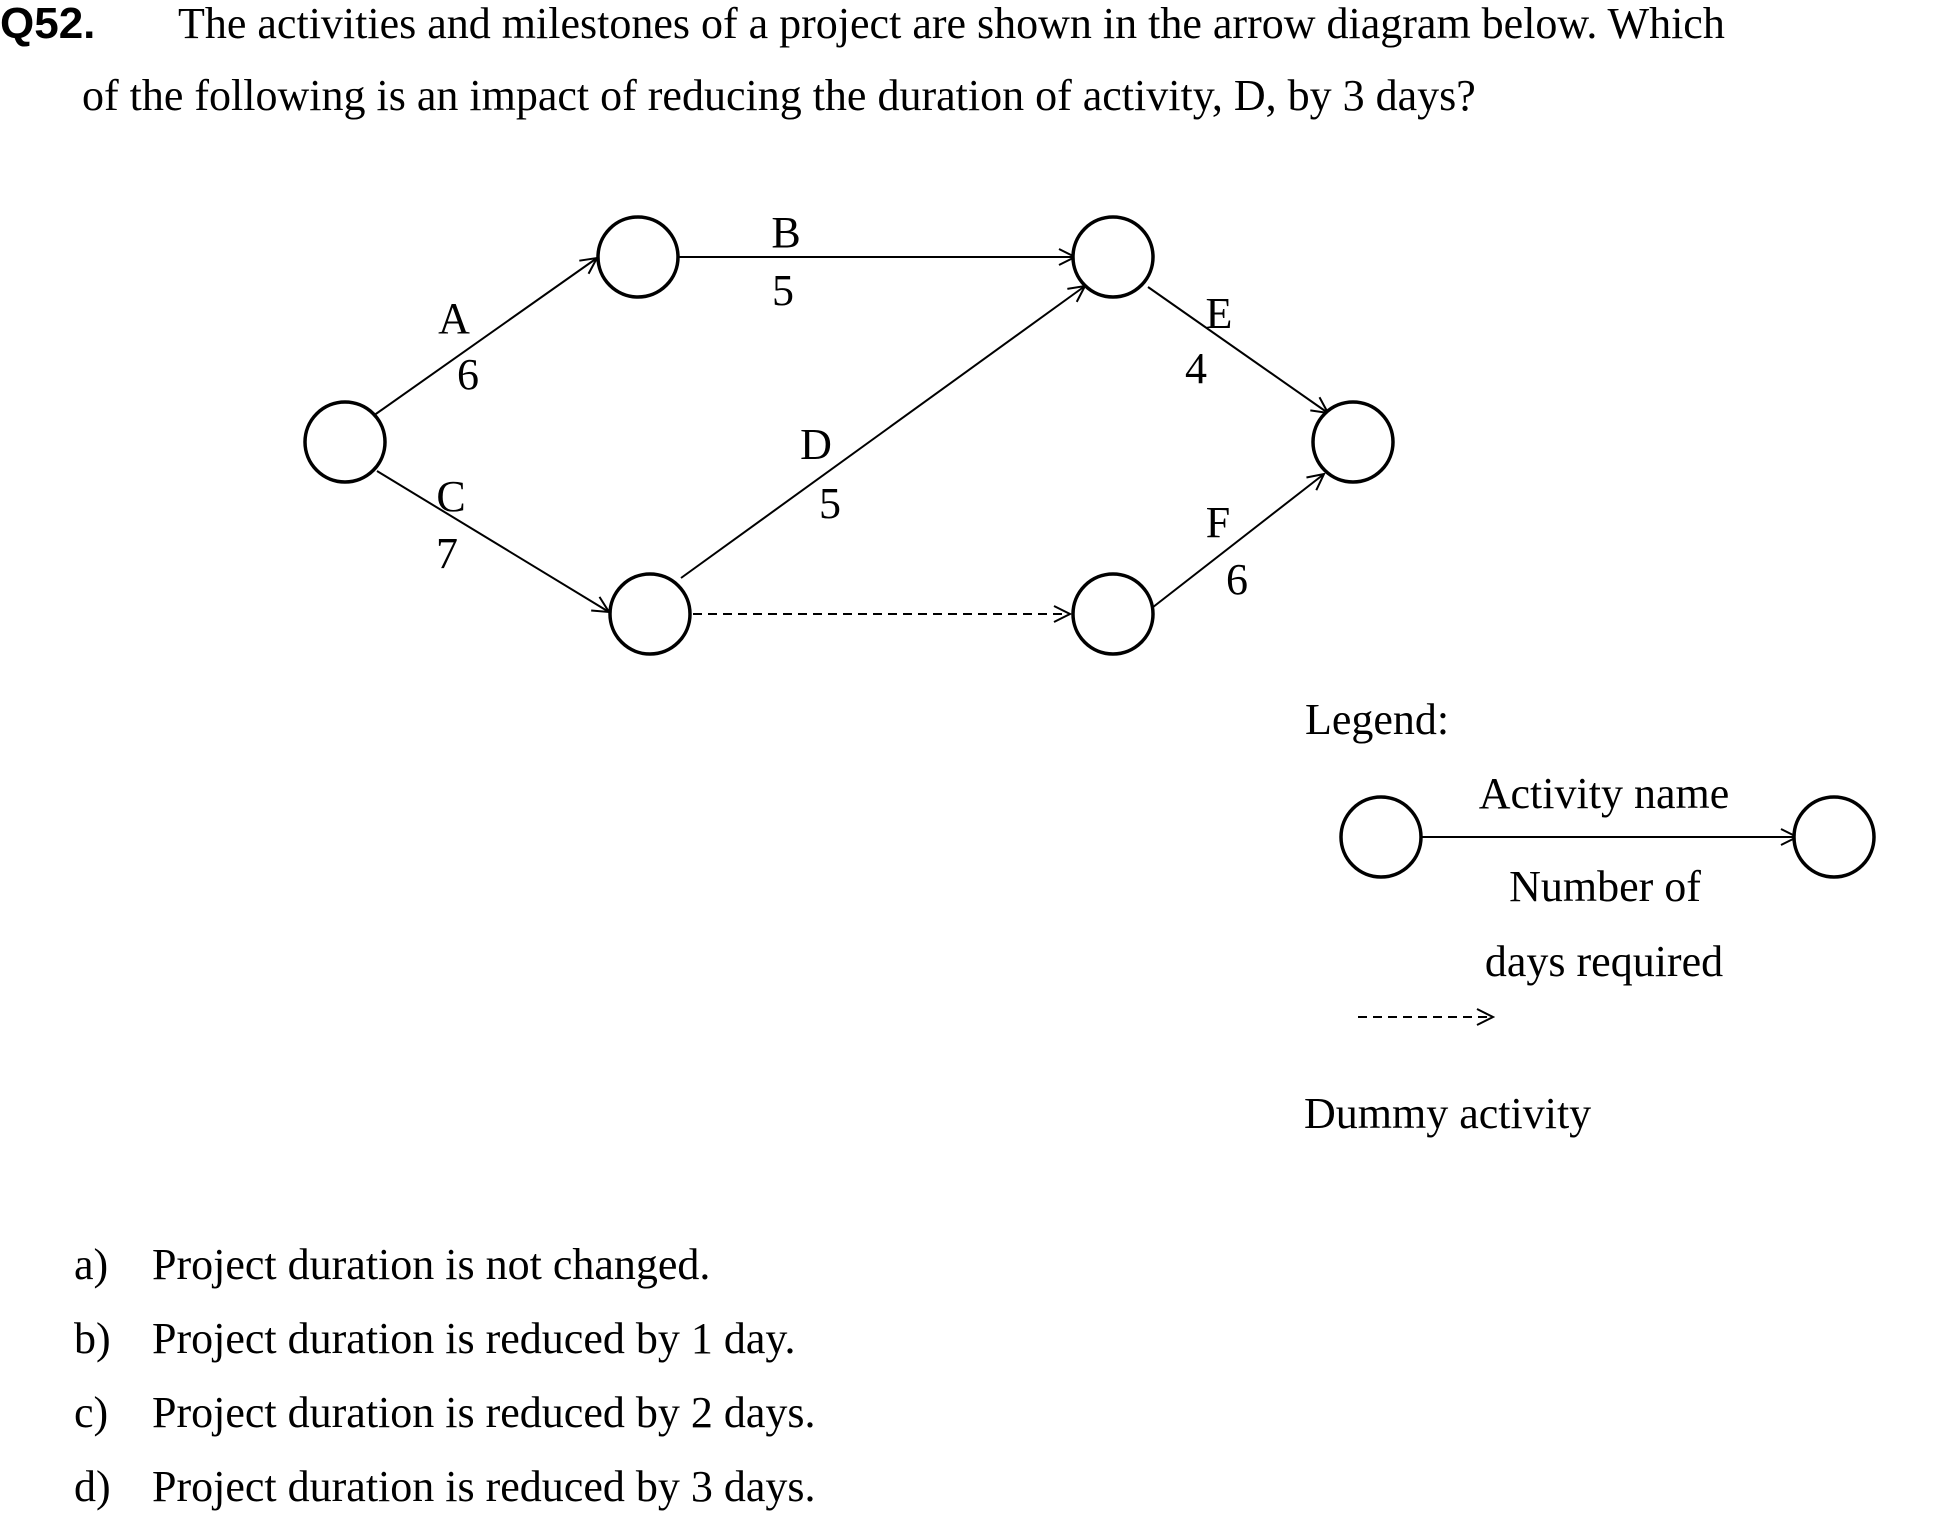 The width and height of the screenshot is (1935, 1524). I want to click on activity-e-arrow, so click(1237, 349).